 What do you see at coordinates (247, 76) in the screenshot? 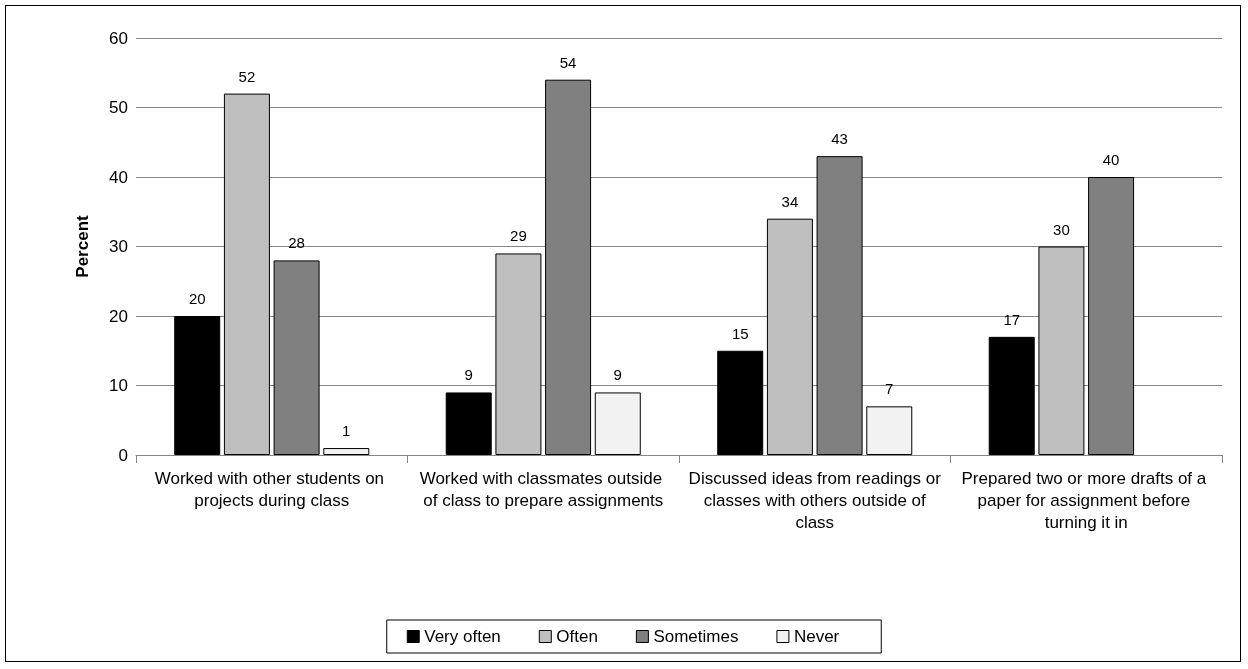
I see `data-label: 52` at bounding box center [247, 76].